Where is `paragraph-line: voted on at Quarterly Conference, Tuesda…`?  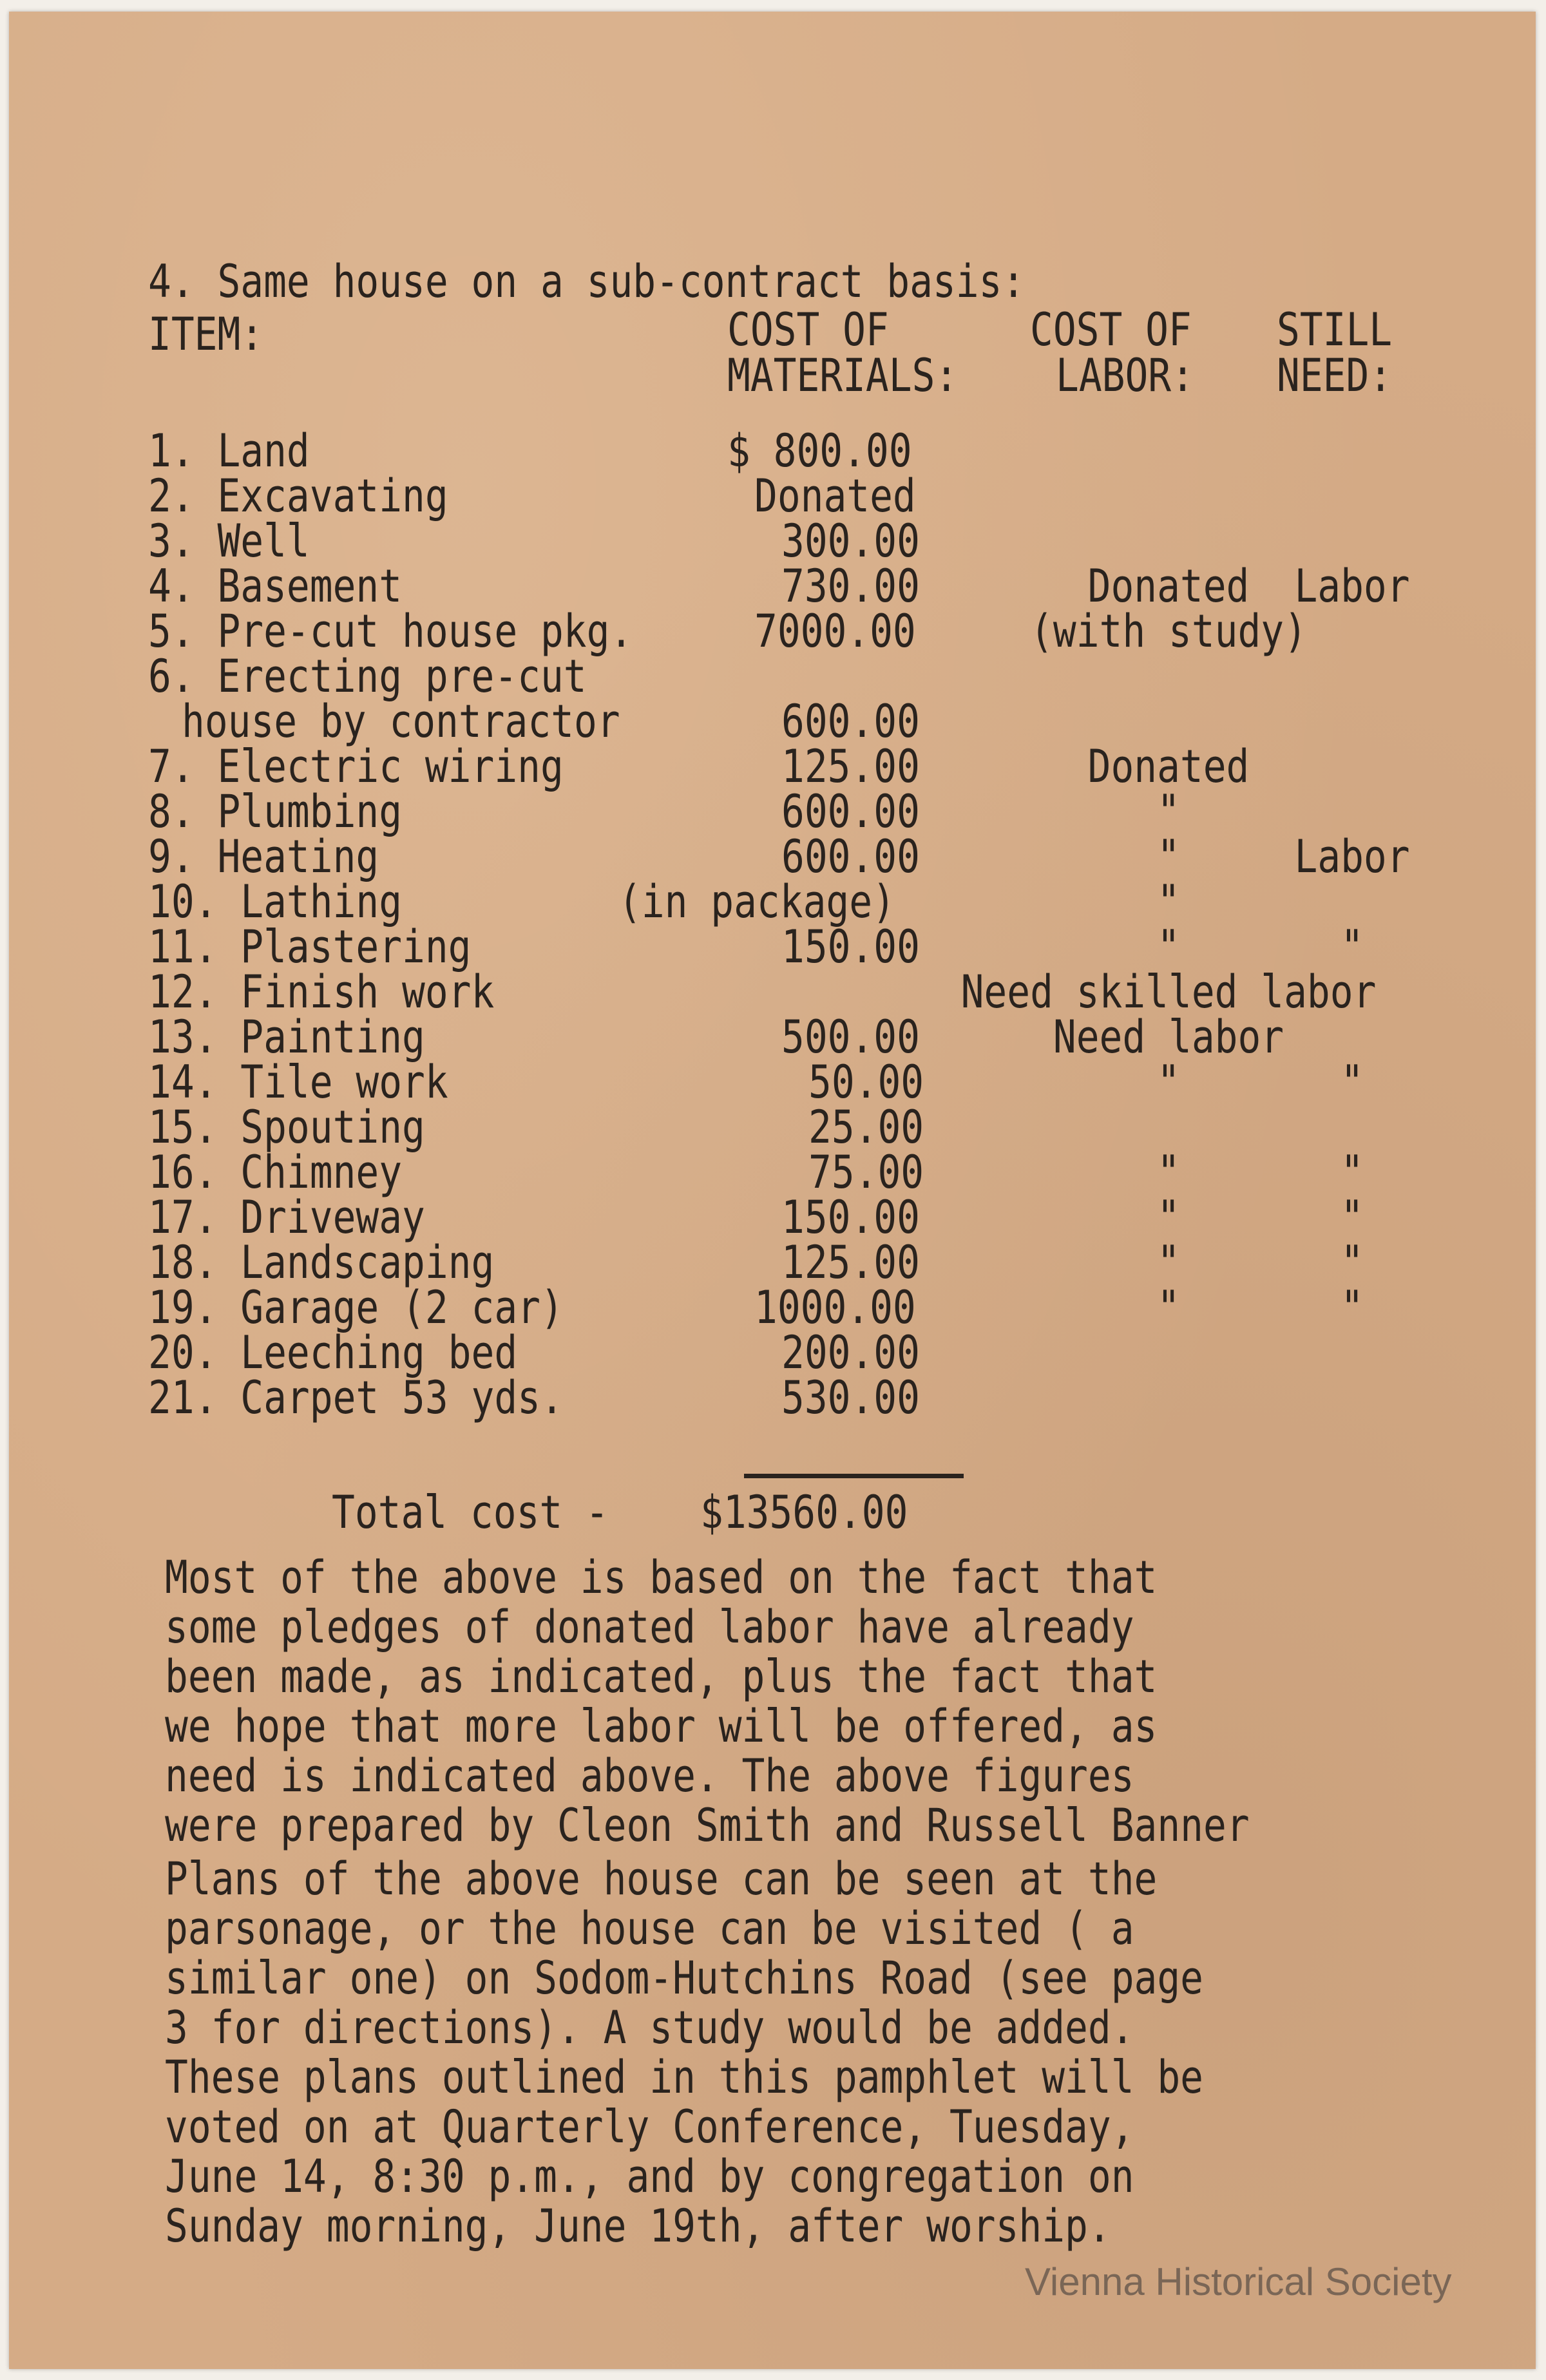 paragraph-line: voted on at Quarterly Conference, Tuesda… is located at coordinates (649, 2126).